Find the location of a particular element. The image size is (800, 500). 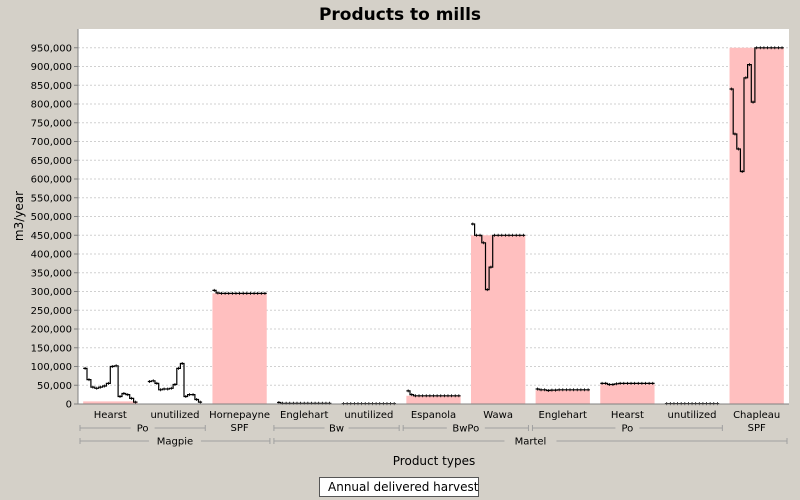

legend: Annual delivered harvest is located at coordinates (399, 487).